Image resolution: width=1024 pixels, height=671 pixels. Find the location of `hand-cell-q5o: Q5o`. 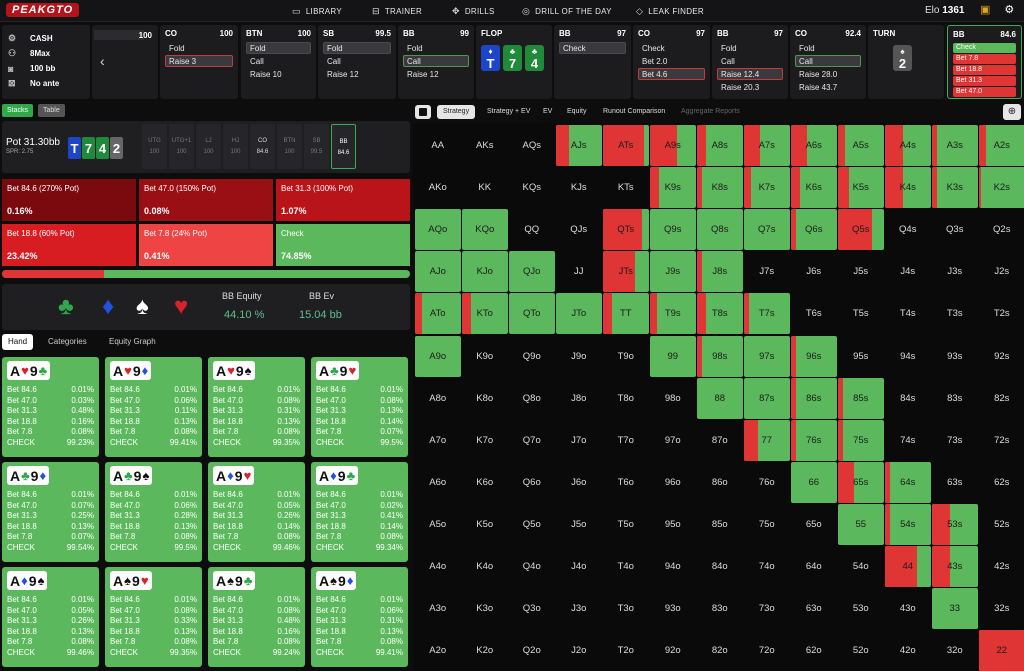

hand-cell-q5o: Q5o is located at coordinates (532, 524).